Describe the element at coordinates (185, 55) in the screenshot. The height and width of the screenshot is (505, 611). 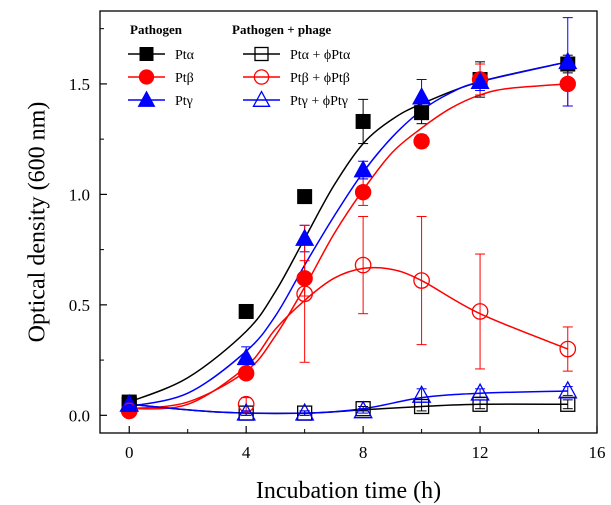
I see `legend-label: Ptα` at that location.